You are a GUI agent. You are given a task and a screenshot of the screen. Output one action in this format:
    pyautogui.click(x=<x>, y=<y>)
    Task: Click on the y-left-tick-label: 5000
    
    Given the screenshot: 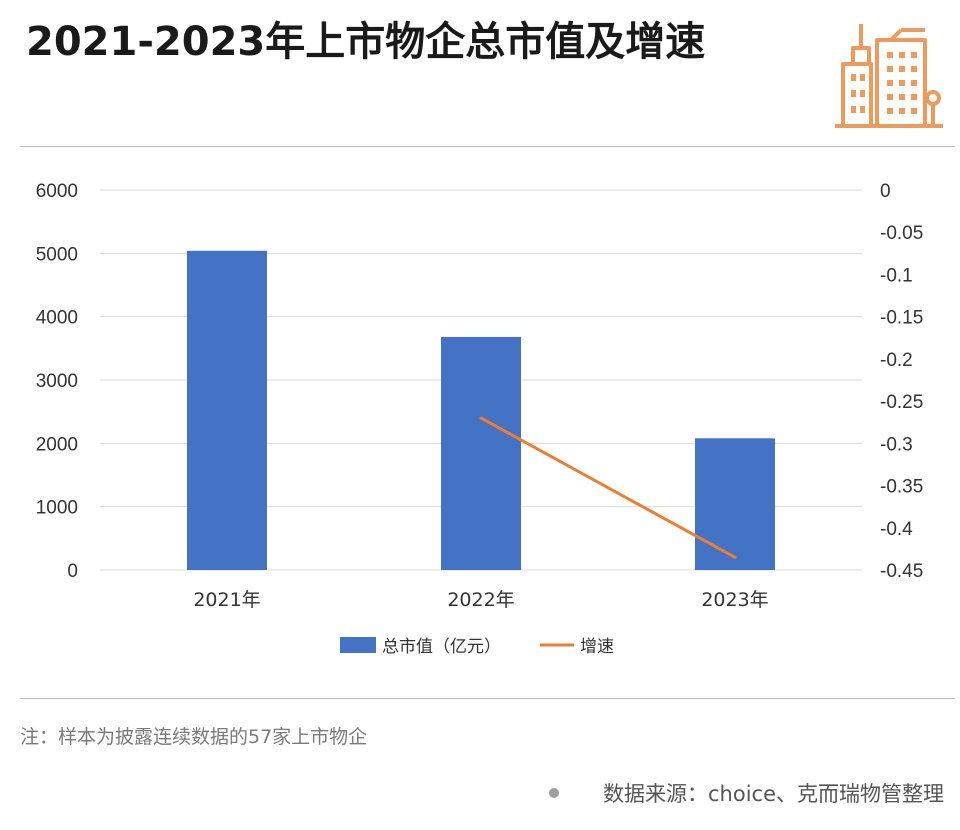 What is the action you would take?
    pyautogui.click(x=57, y=254)
    